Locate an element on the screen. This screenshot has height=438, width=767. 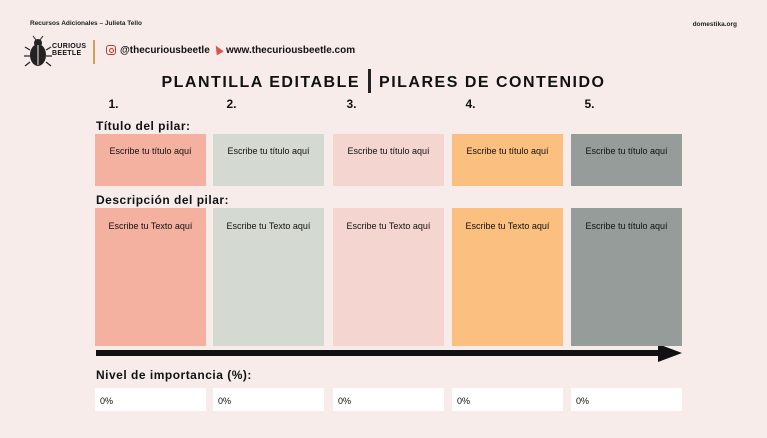
pillar-number: 3. is located at coordinates (351, 104).